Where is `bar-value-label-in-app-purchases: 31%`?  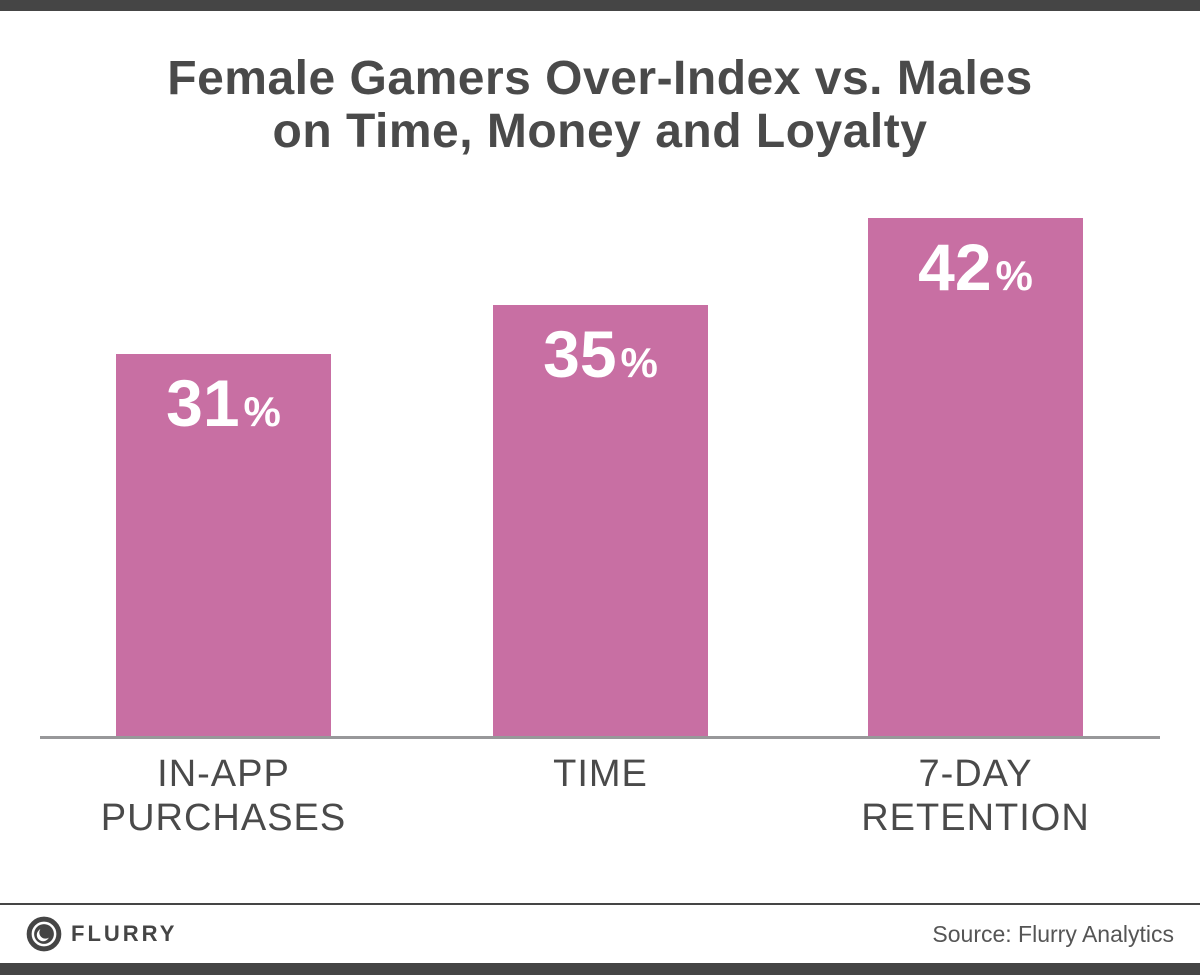
bar-value-label-in-app-purchases: 31% is located at coordinates (223, 403).